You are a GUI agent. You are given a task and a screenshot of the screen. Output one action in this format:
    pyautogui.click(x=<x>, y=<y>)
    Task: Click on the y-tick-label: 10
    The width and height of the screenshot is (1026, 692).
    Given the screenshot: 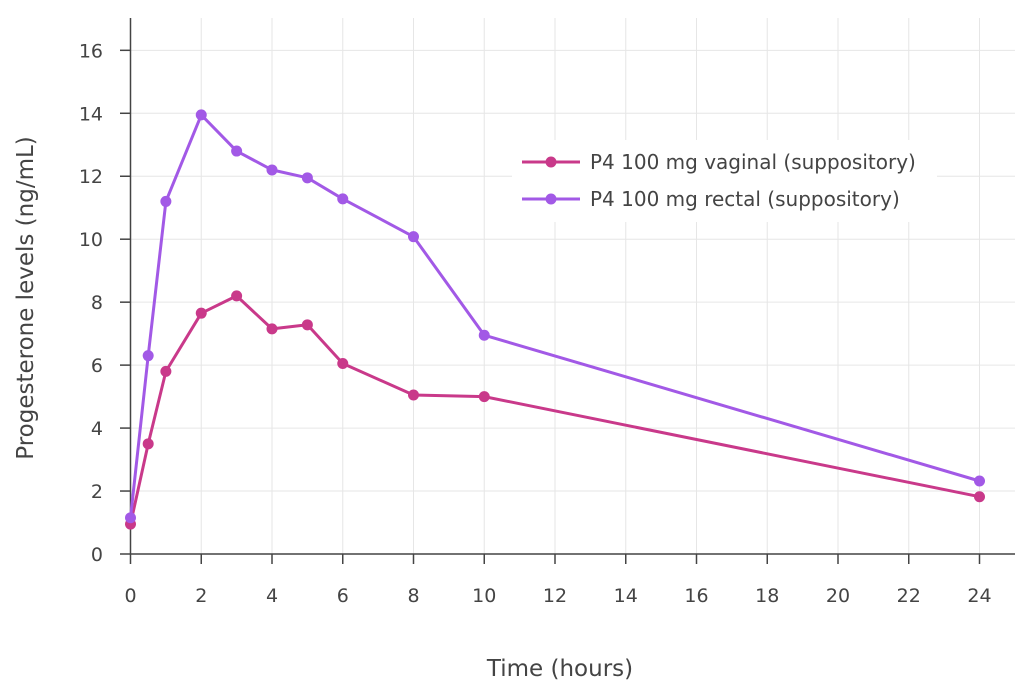 What is the action you would take?
    pyautogui.click(x=91, y=240)
    